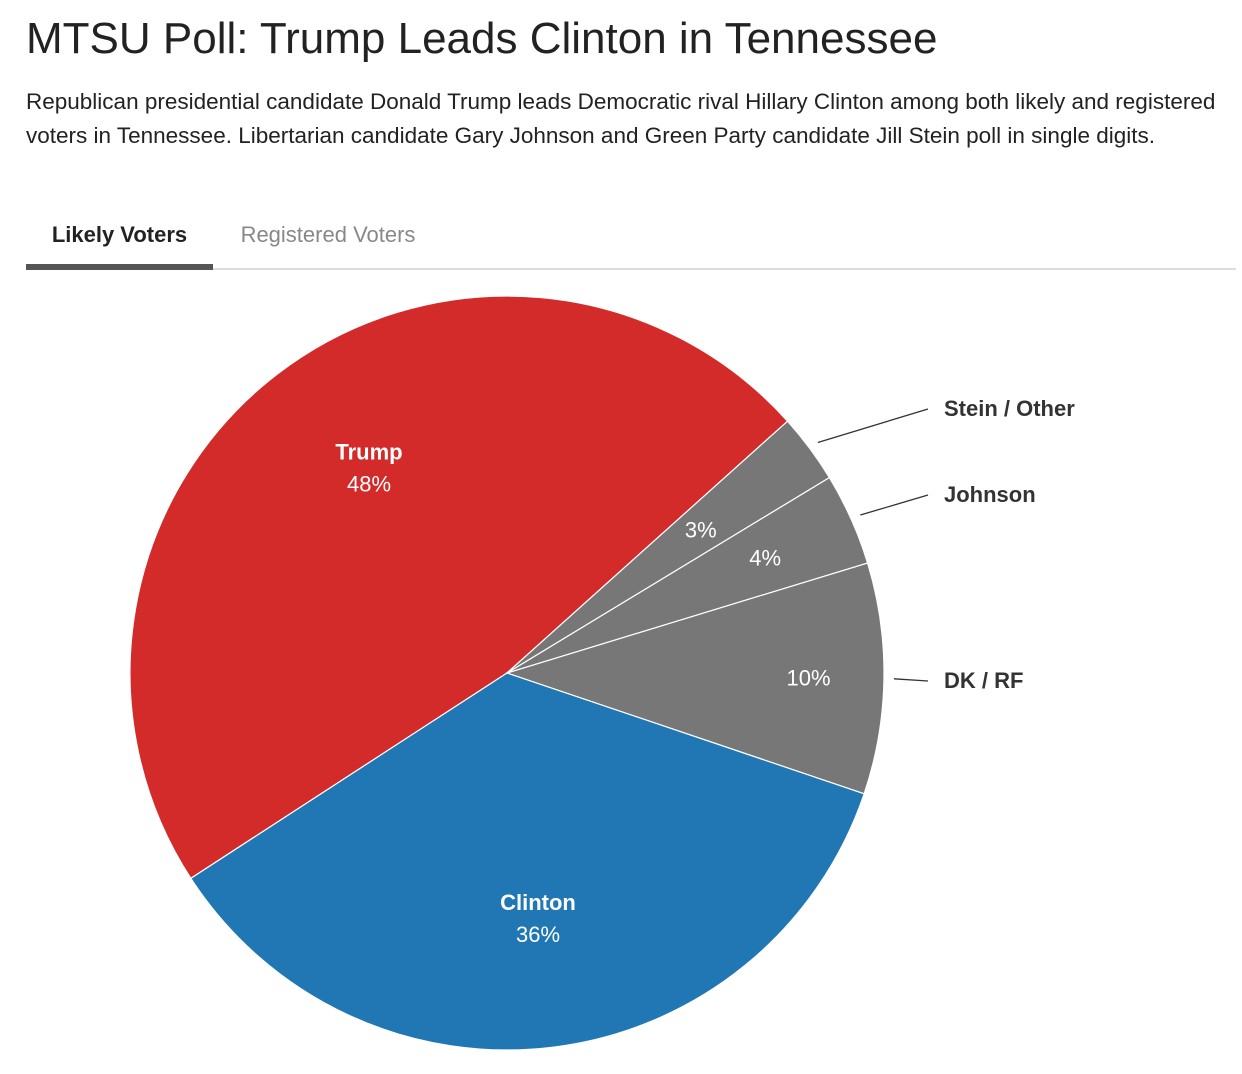  Describe the element at coordinates (328, 234) in the screenshot. I see `tab-registered-voters: Registered Voters` at that location.